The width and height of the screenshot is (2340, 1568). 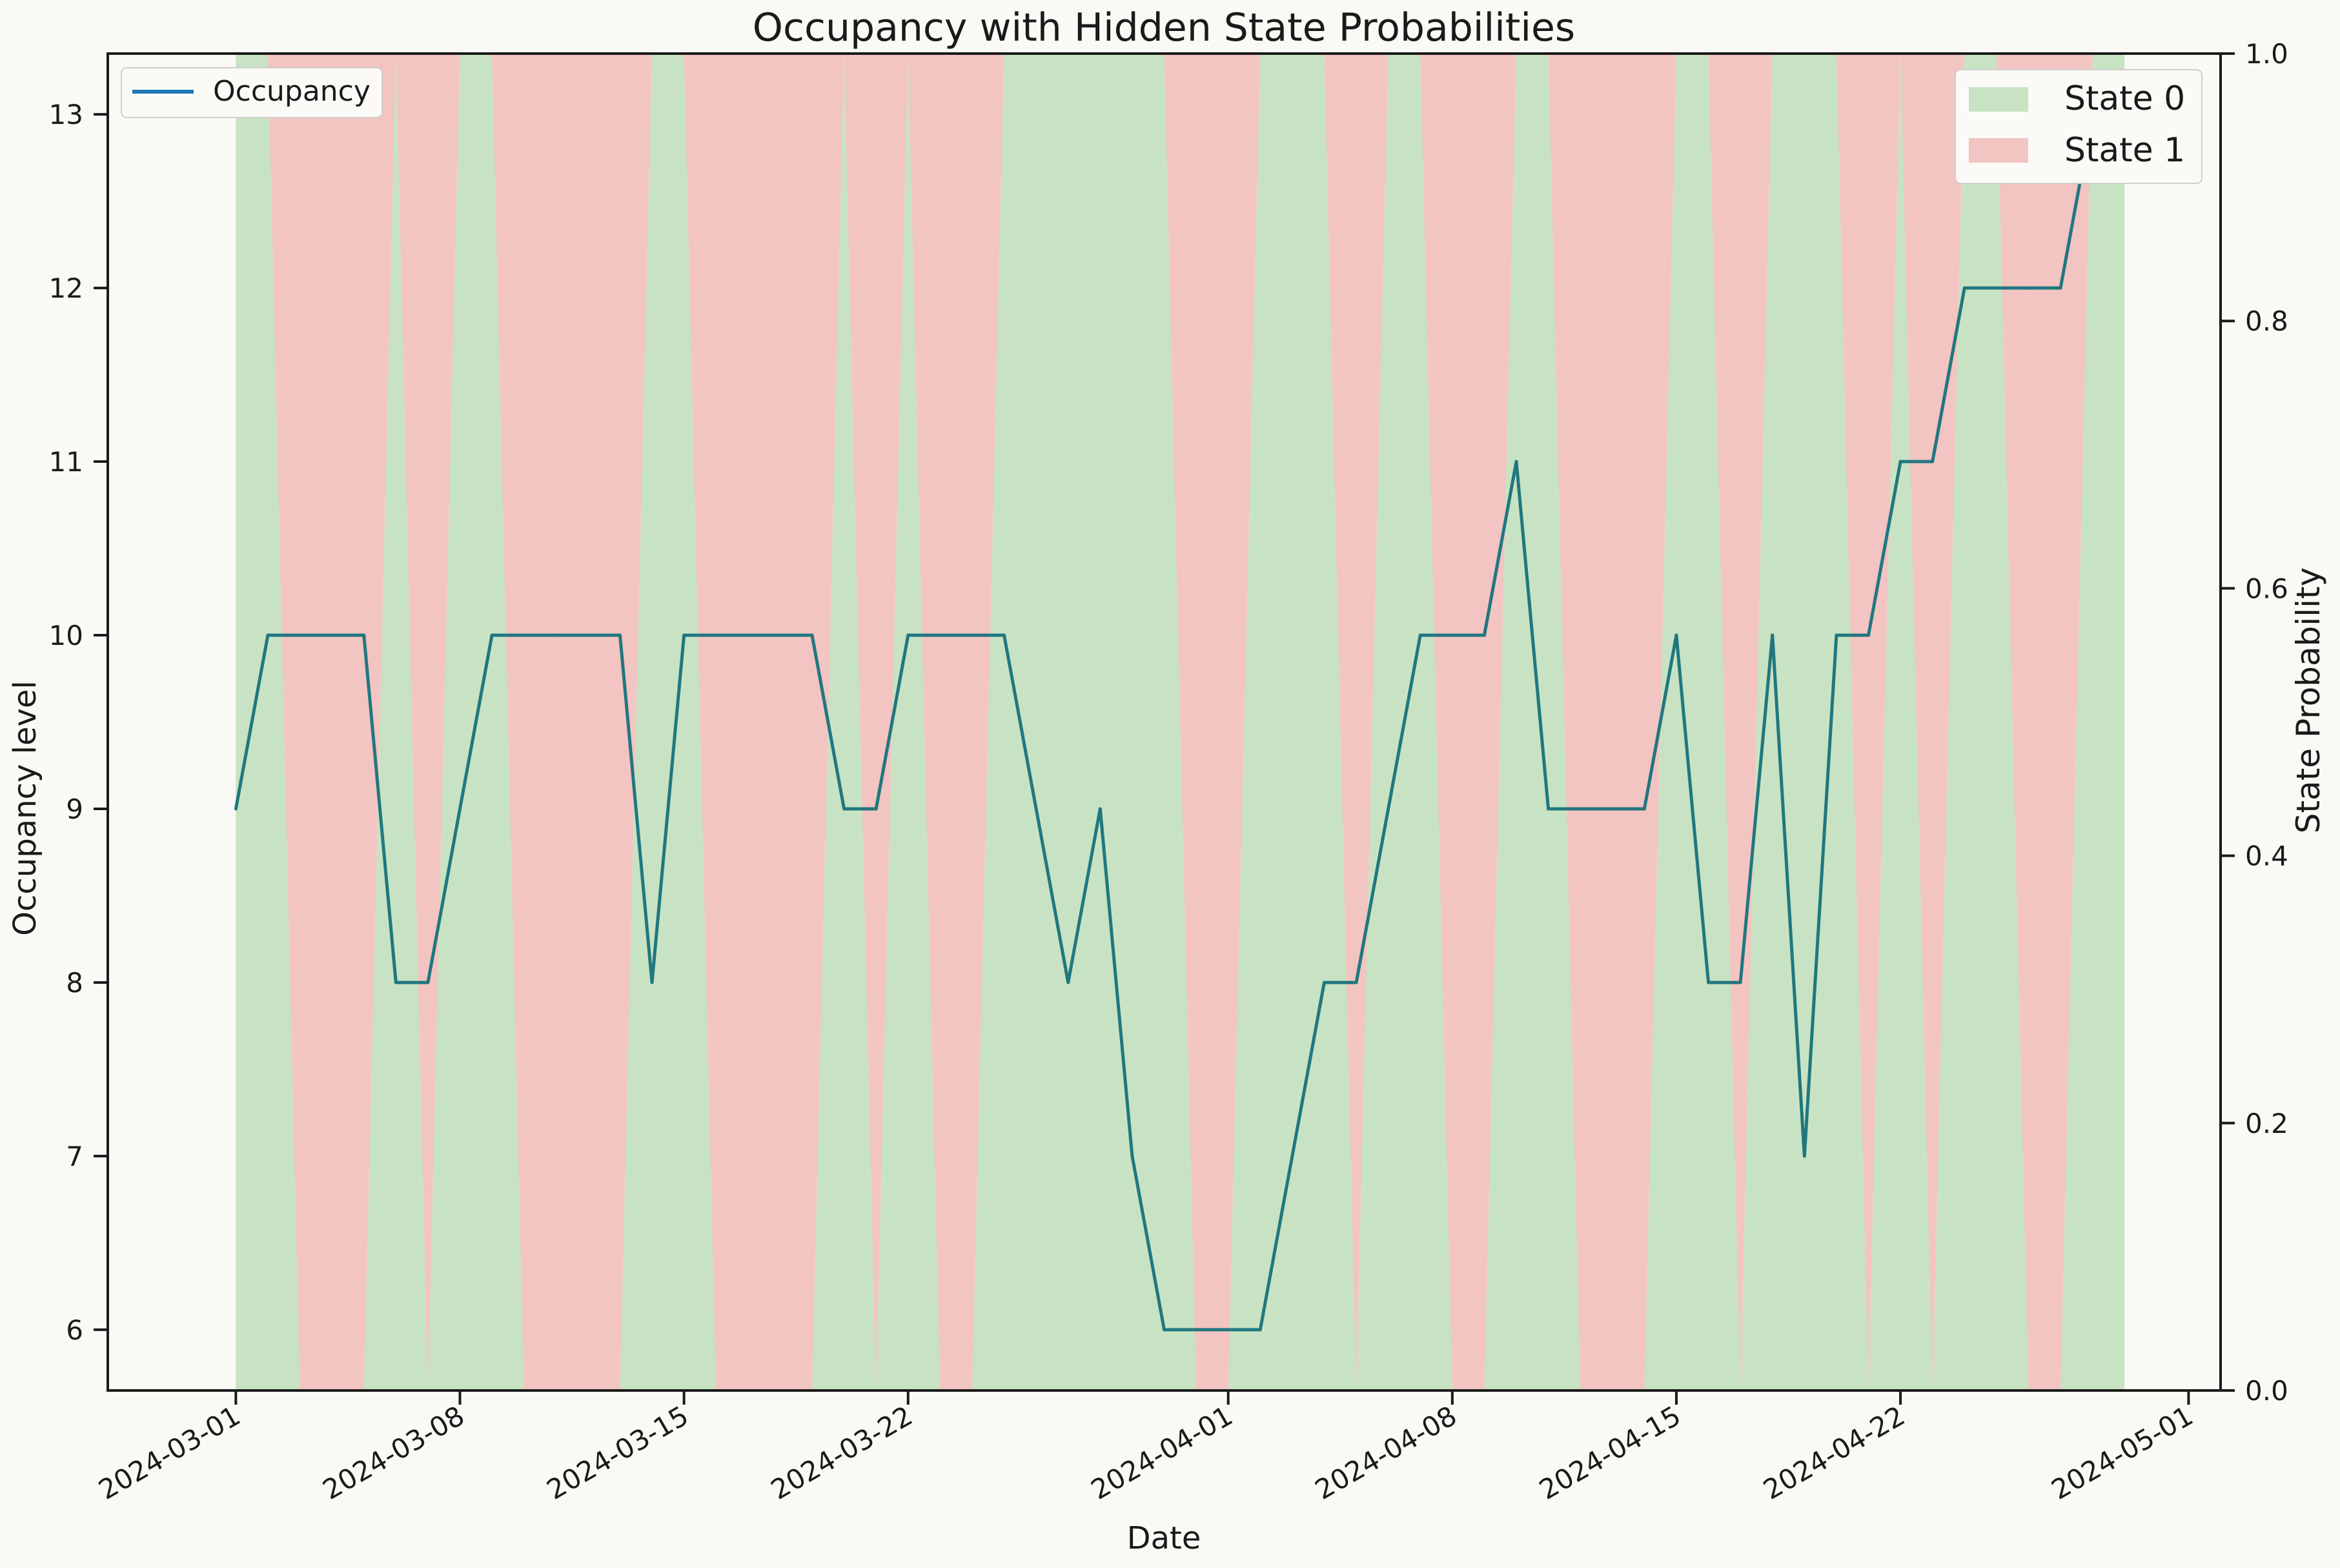 What do you see at coordinates (1164, 1538) in the screenshot?
I see `x-axis-label: Date` at bounding box center [1164, 1538].